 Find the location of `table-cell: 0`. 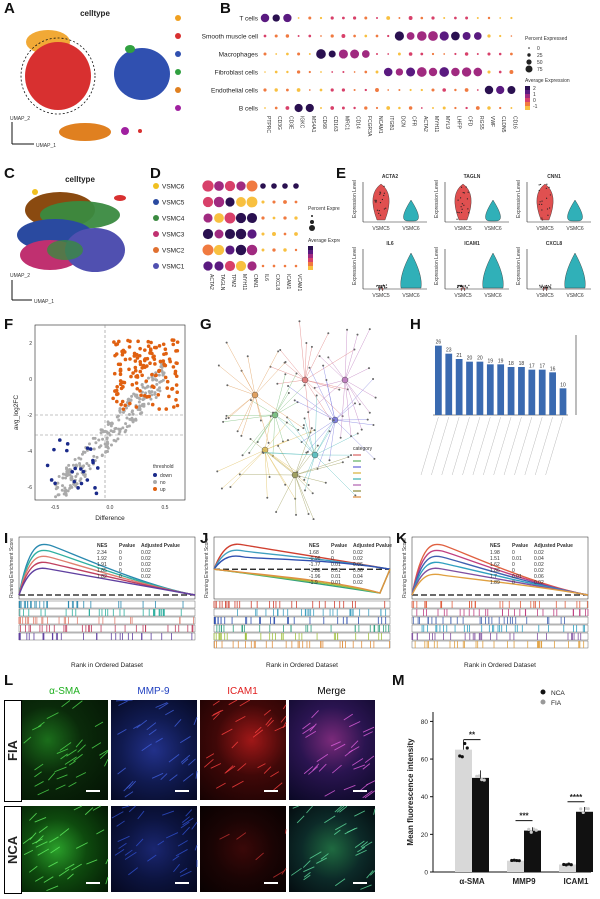

table-cell: 0 is located at coordinates (513, 565).